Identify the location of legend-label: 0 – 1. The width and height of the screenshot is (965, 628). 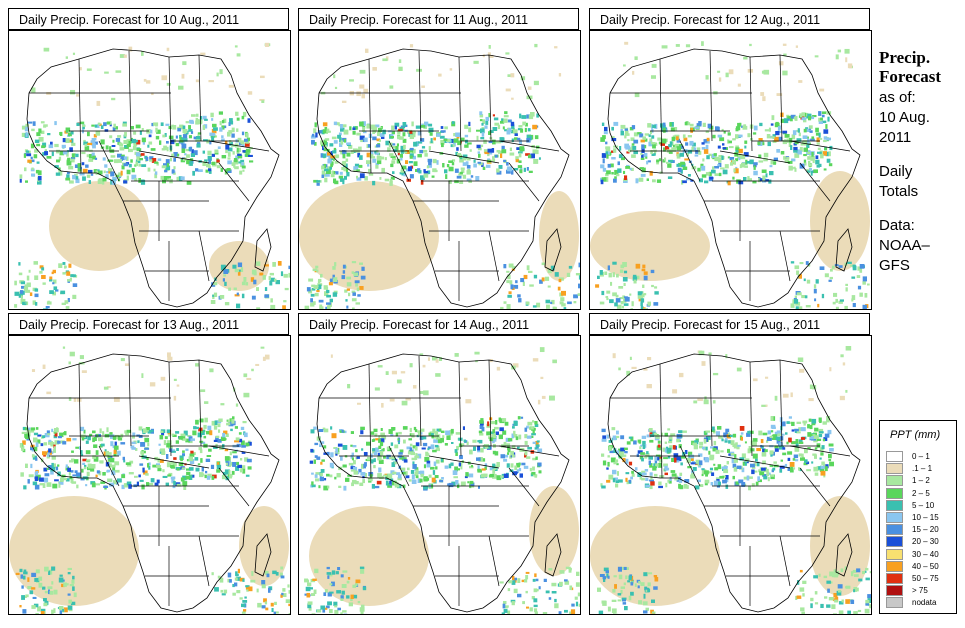
(921, 456).